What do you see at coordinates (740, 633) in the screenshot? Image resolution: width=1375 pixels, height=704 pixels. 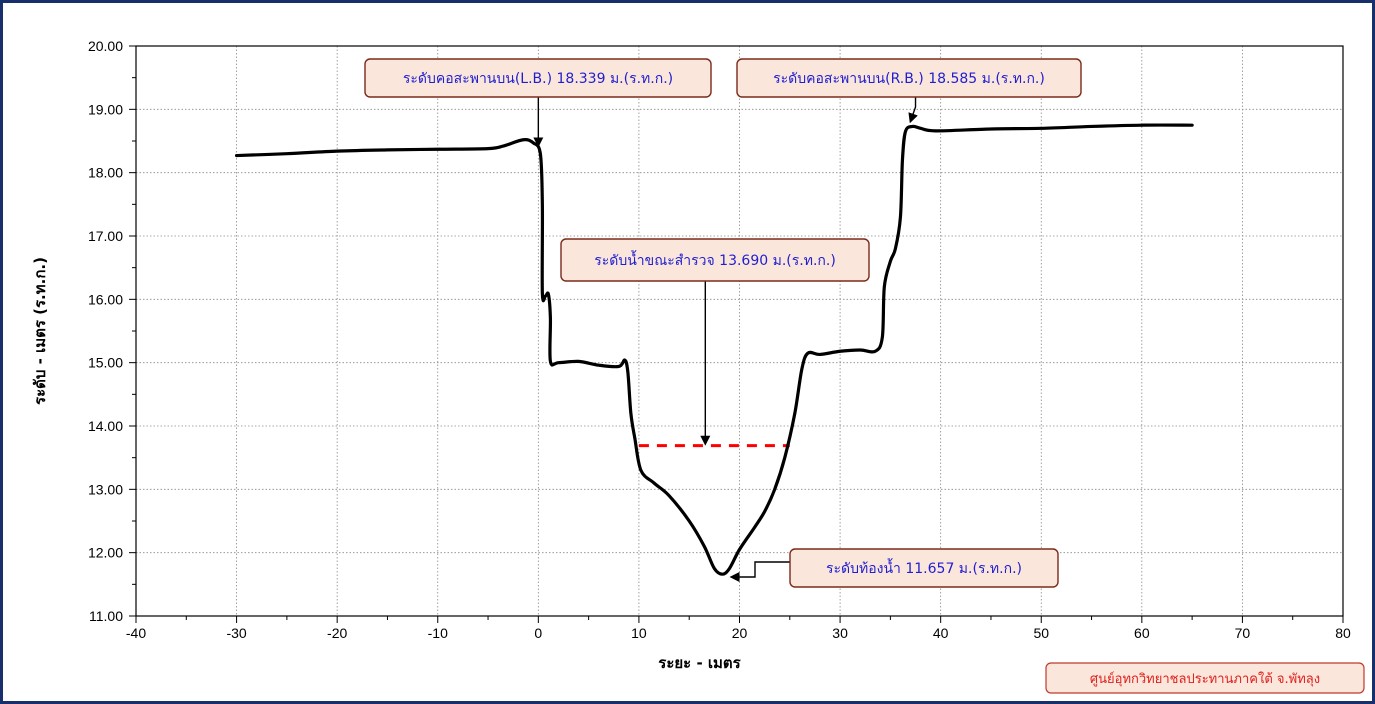 I see `x-tick-label: 20` at bounding box center [740, 633].